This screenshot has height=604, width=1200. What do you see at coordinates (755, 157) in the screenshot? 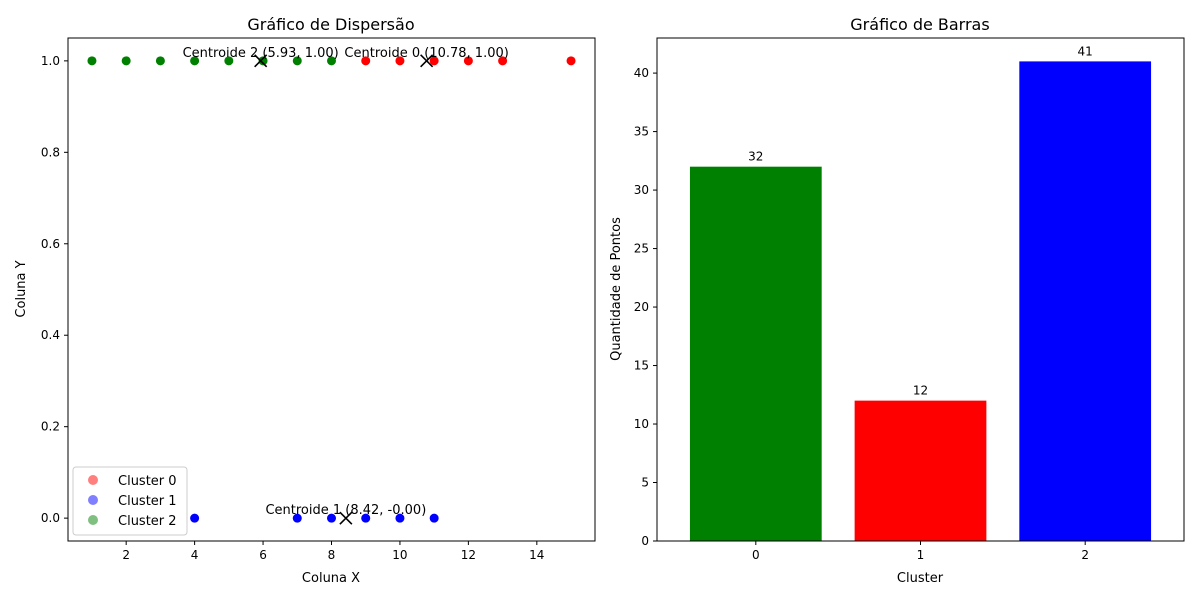
I see `bar-value-label: 32` at bounding box center [755, 157].